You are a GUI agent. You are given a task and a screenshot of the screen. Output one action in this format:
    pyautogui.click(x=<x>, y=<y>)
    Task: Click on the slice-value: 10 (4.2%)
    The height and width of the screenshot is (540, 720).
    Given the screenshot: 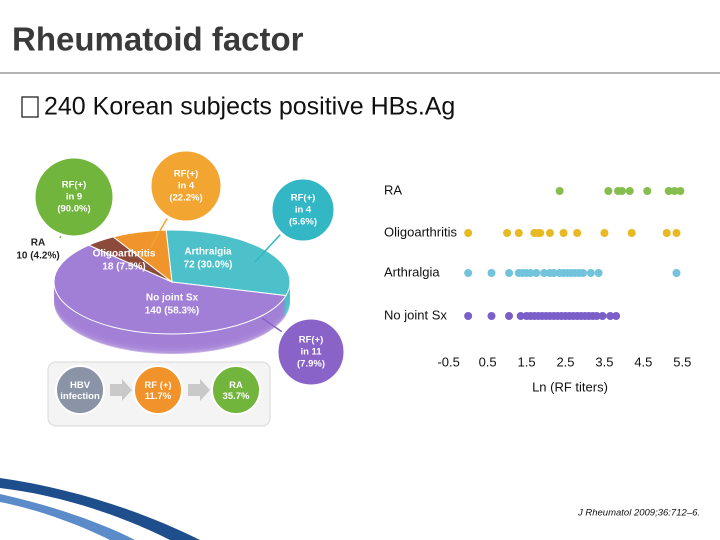 What is the action you would take?
    pyautogui.click(x=37, y=256)
    